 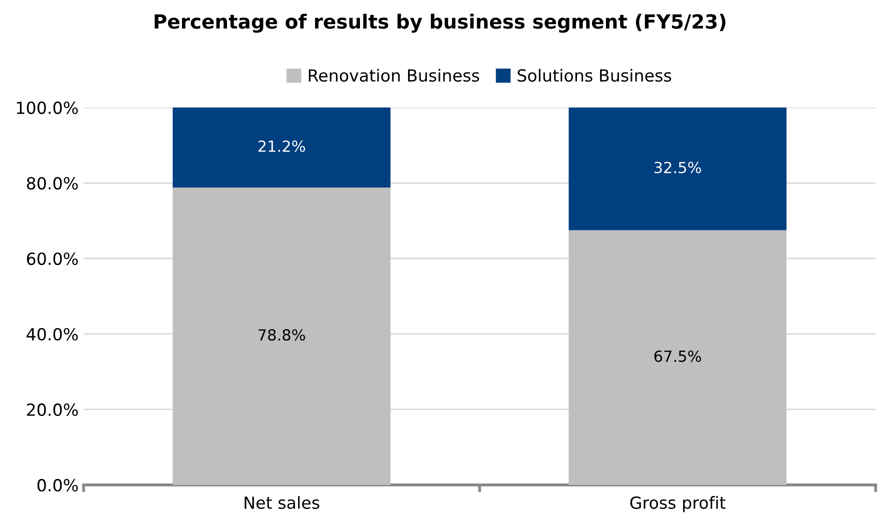 I want to click on y-tick-label: 60.0%, so click(x=52, y=259).